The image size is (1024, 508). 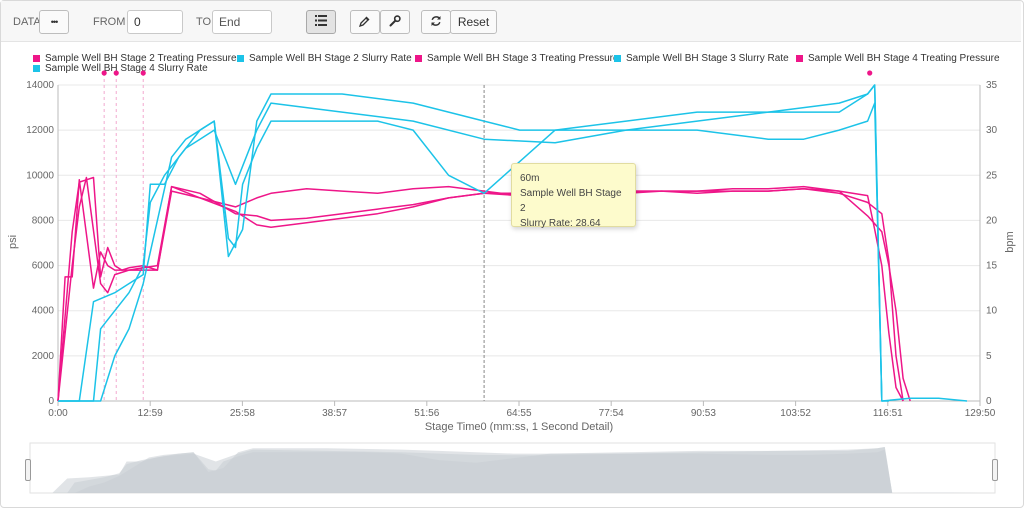 What do you see at coordinates (43, 356) in the screenshot?
I see `y-left-tick-label: 2000` at bounding box center [43, 356].